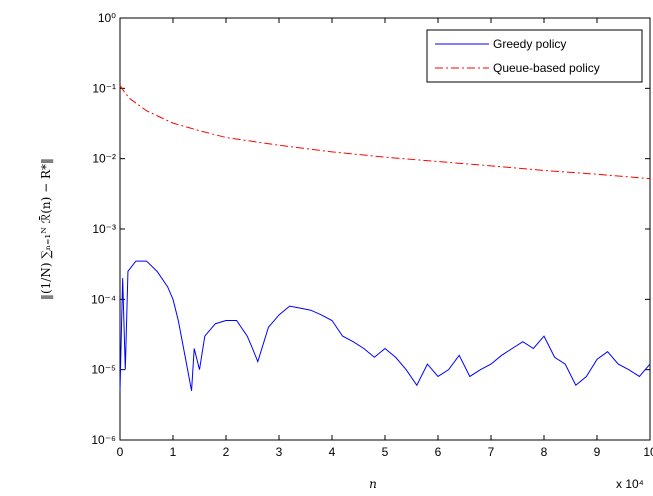 The width and height of the screenshot is (653, 496). What do you see at coordinates (438, 452) in the screenshot?
I see `x-tick-label: 6` at bounding box center [438, 452].